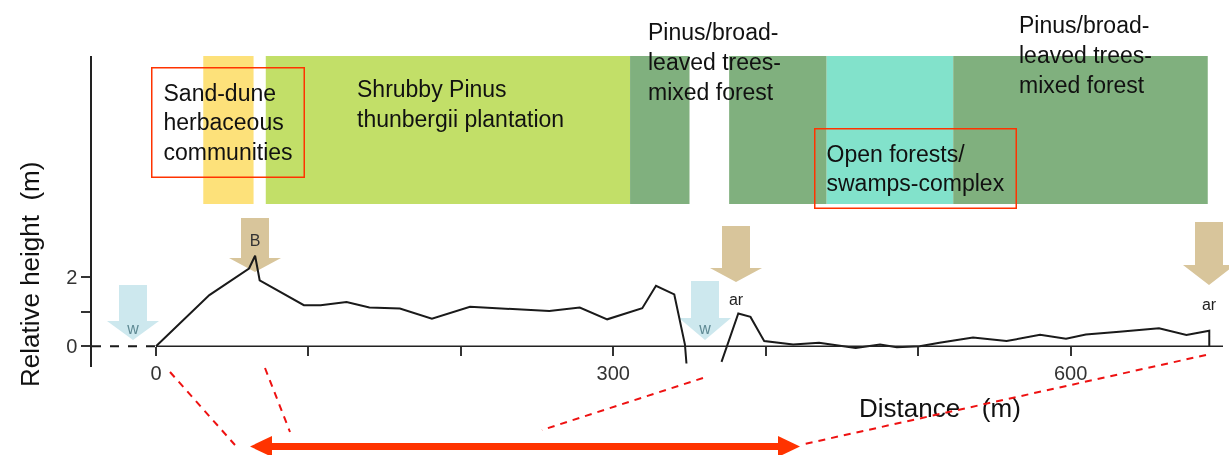 This screenshot has width=1229, height=455. Describe the element at coordinates (30, 274) in the screenshot. I see `y-axis-title: Relative height (m)` at that location.